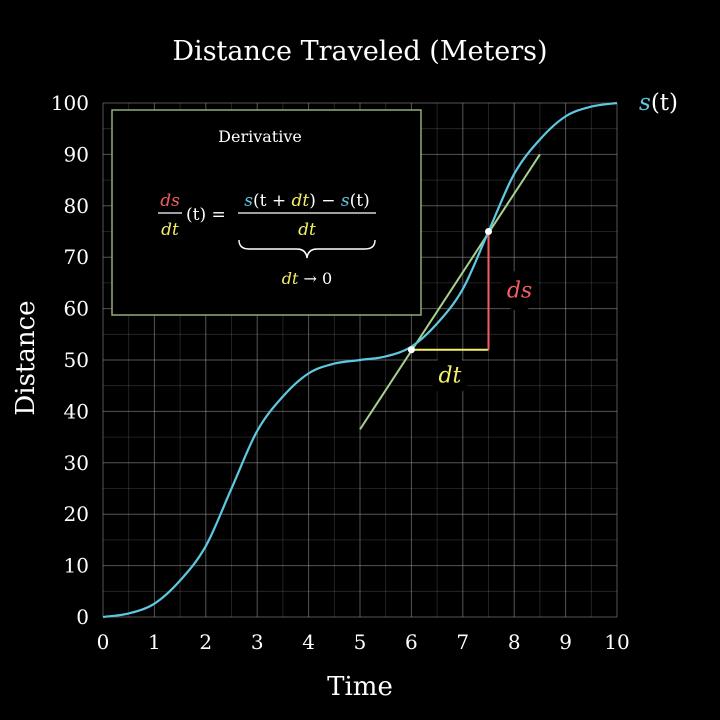  Describe the element at coordinates (76, 309) in the screenshot. I see `y-tick-label: 60` at that location.